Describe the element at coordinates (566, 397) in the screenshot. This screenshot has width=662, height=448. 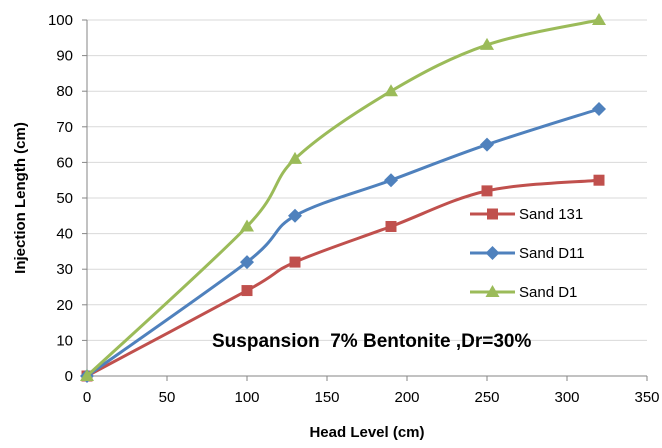
I see `x-tick-label-300: 300` at that location.